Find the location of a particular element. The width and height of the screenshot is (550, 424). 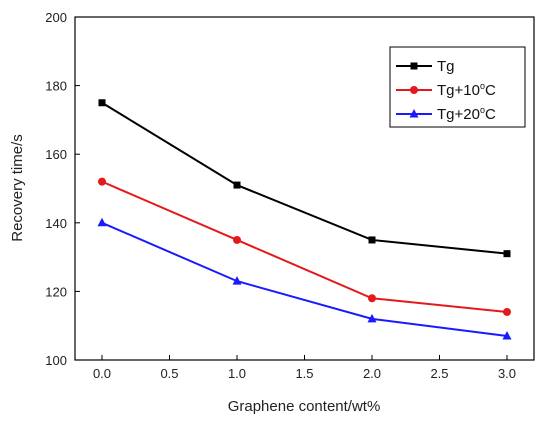

legend-item-1: Tg+10oC is located at coordinates (446, 90).